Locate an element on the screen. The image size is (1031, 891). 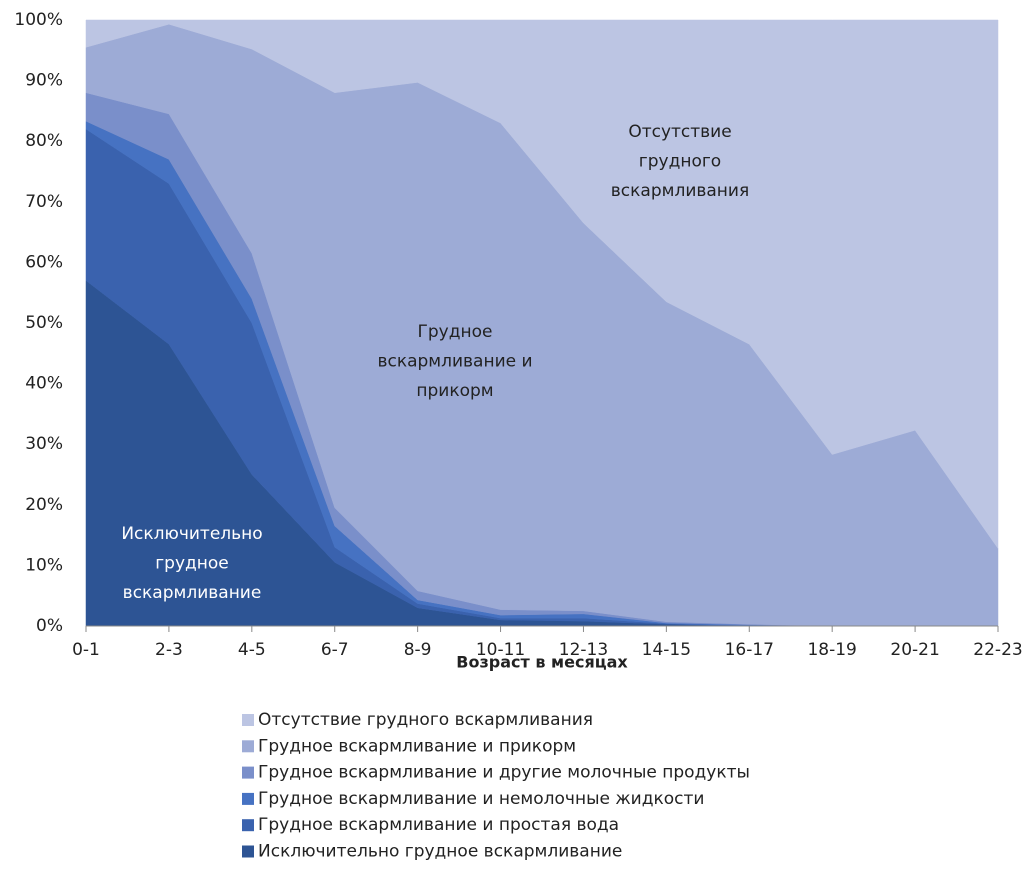
annotation: вскармливание и is located at coordinates (454, 362).